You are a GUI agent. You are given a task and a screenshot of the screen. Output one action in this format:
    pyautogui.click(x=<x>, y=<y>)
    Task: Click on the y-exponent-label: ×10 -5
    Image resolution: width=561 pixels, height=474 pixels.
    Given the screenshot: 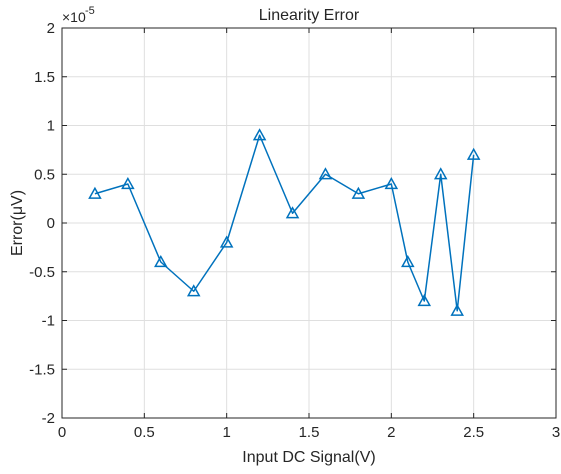 What is the action you would take?
    pyautogui.click(x=78, y=15)
    